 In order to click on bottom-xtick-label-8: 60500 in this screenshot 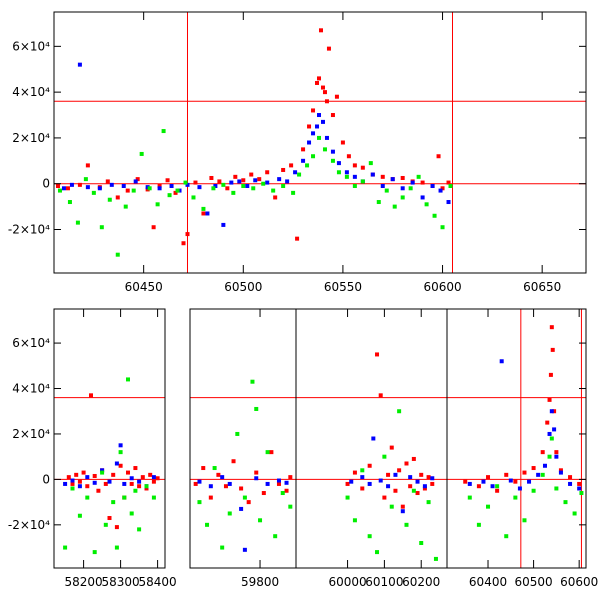, I will do `click(533, 582)`.